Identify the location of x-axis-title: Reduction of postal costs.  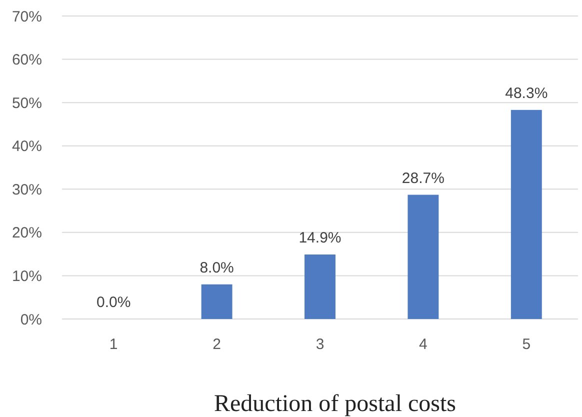
(335, 404).